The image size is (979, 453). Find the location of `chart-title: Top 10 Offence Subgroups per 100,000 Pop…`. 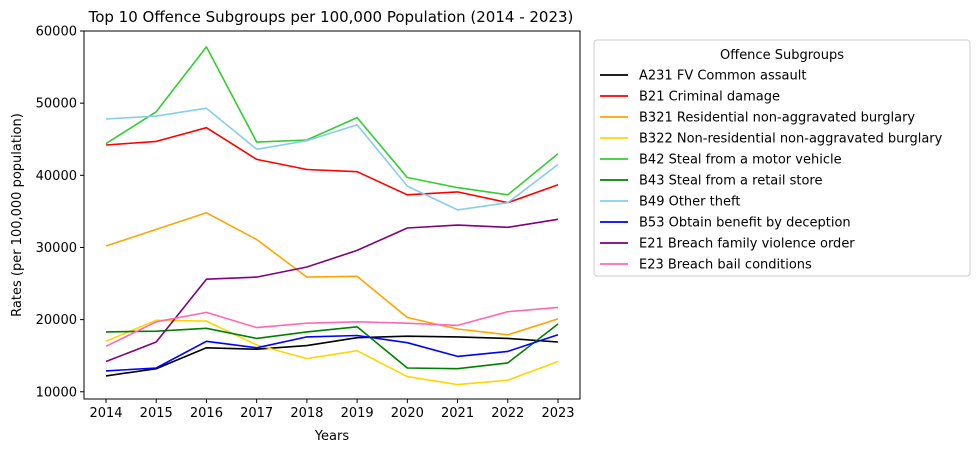

chart-title: Top 10 Offence Subgroups per 100,000 Pop… is located at coordinates (331, 17).